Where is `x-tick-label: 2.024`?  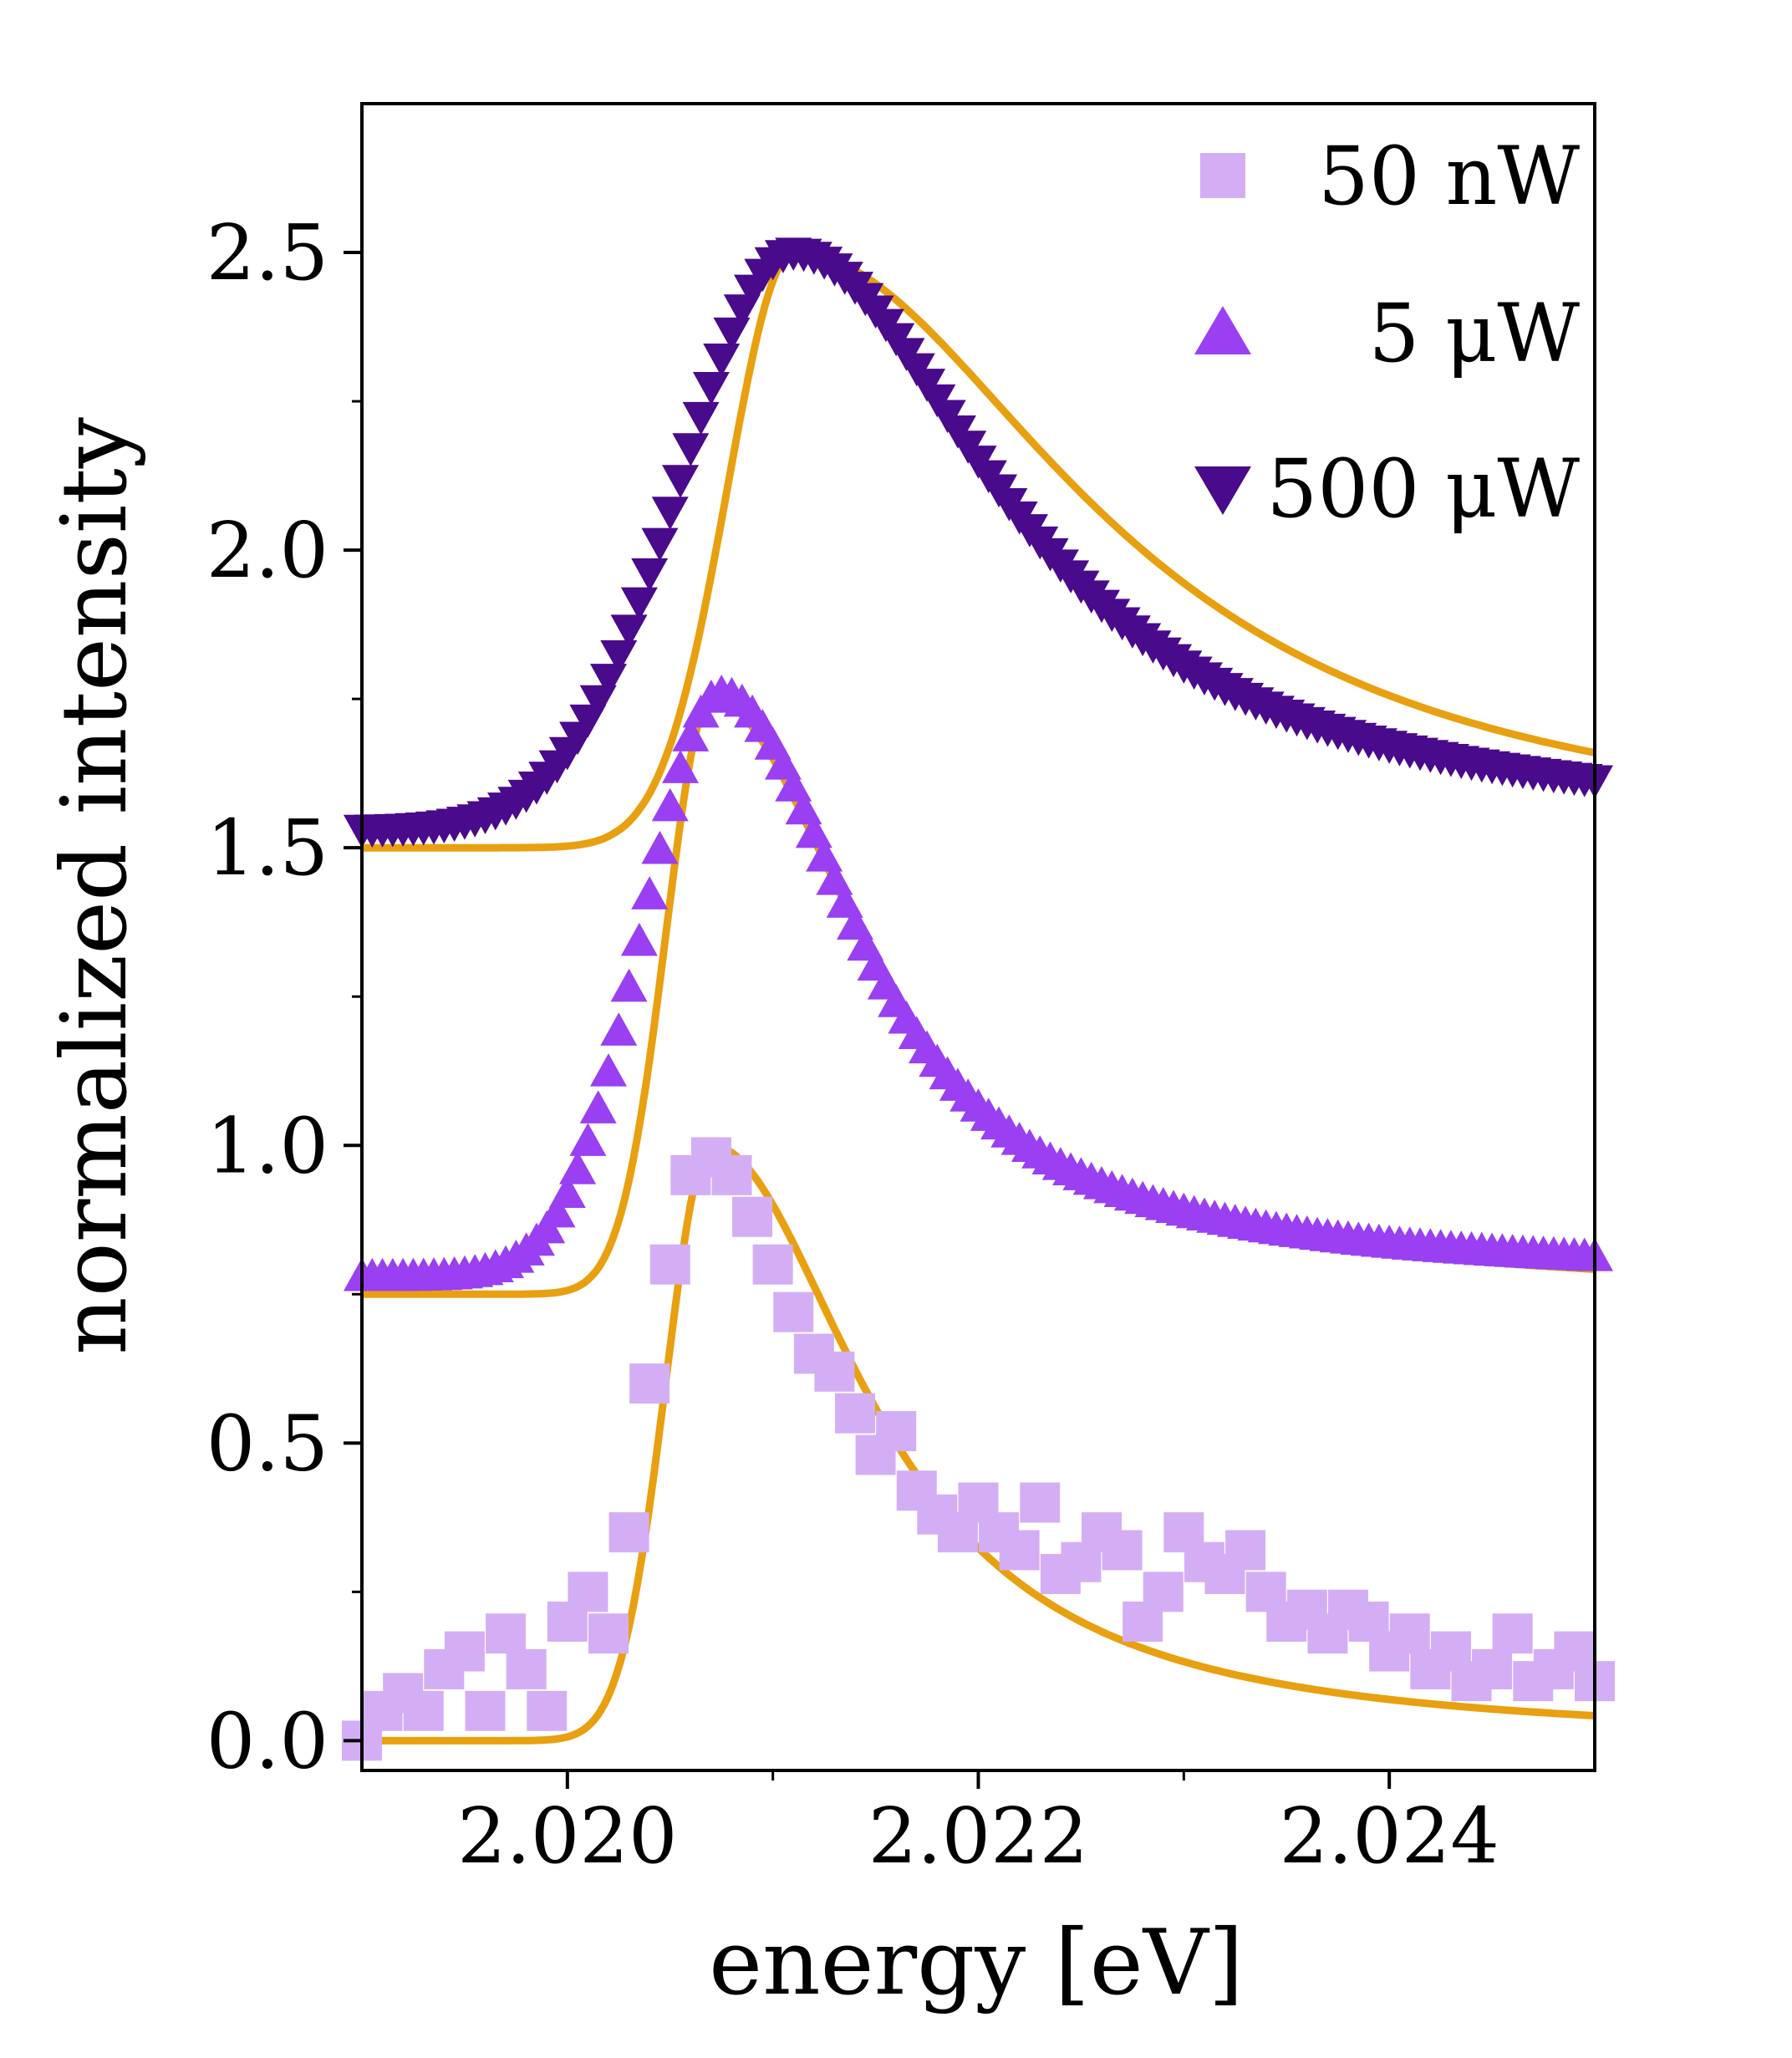 x-tick-label: 2.024 is located at coordinates (1389, 1836).